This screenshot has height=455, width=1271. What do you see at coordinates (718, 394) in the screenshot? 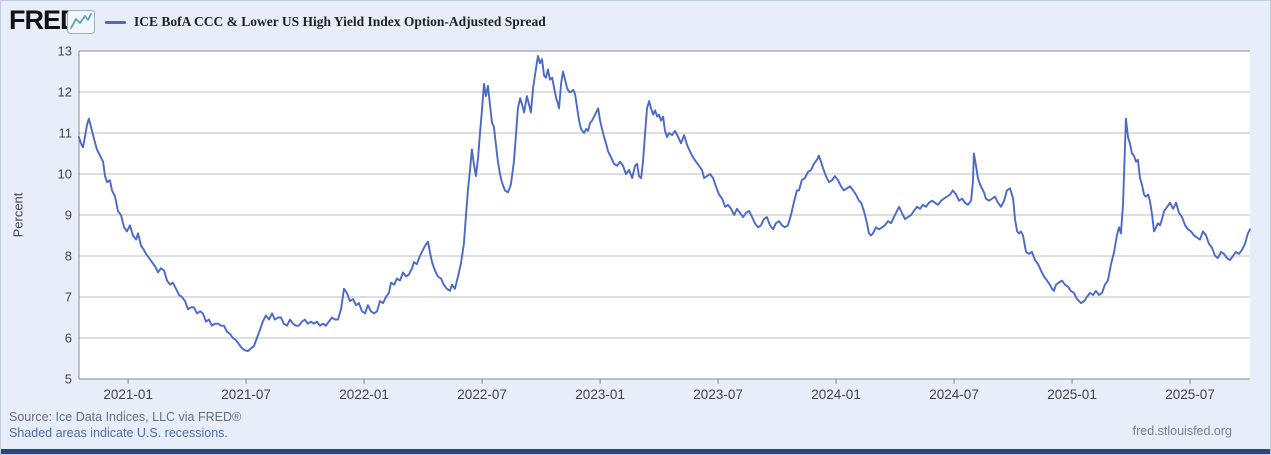
I see `x-tick-label: 2023-07` at bounding box center [718, 394].